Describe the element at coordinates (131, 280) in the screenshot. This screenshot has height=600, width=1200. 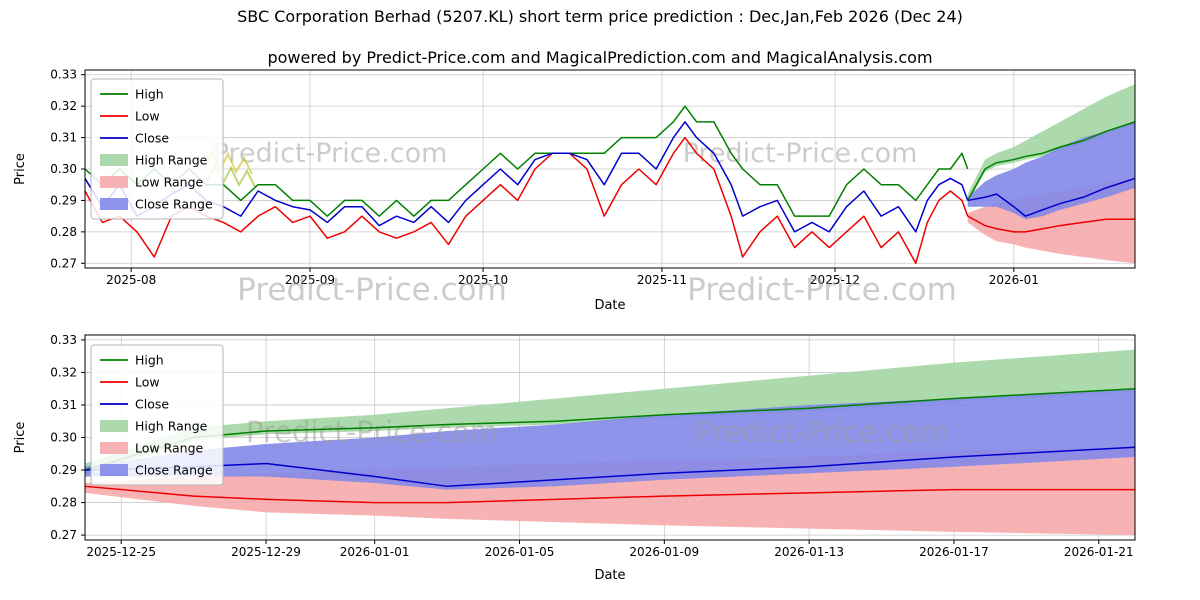
I see `x-tick-label: 2025-08` at that location.